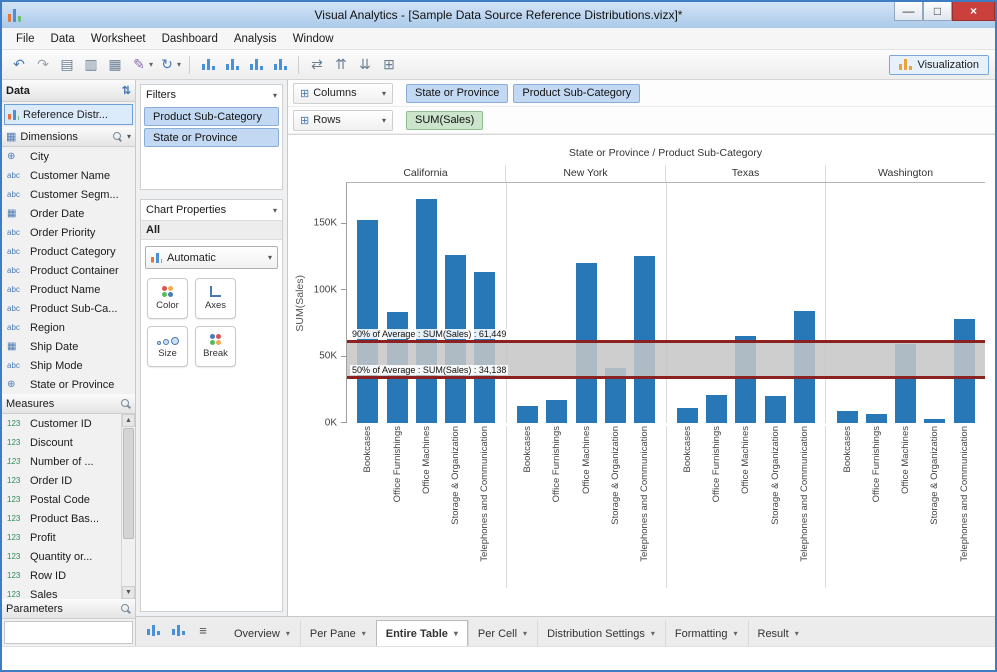 This screenshot has height=672, width=997. What do you see at coordinates (365, 64) in the screenshot?
I see `sort-descending-icon: ⇊` at bounding box center [365, 64].